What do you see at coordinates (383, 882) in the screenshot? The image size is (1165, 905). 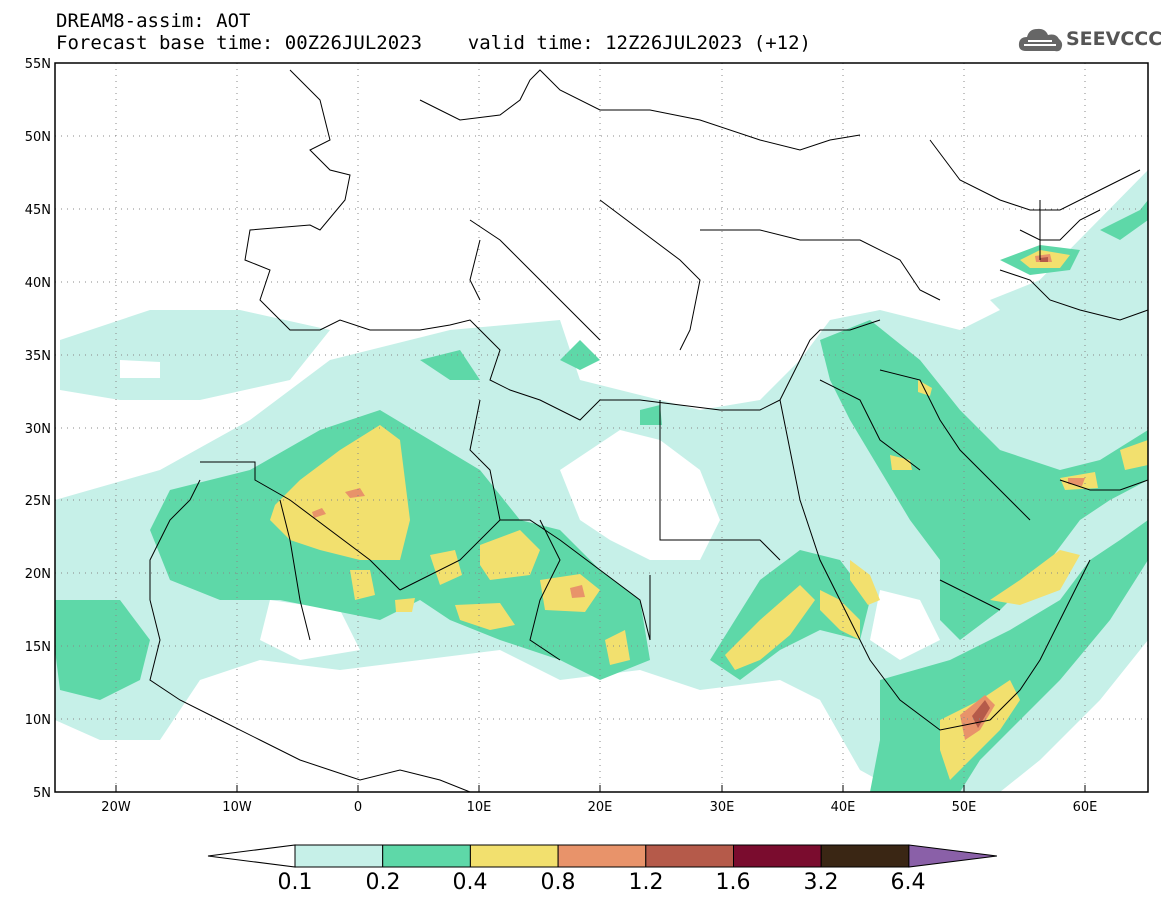 I see `colorbar-label: 0.2` at bounding box center [383, 882].